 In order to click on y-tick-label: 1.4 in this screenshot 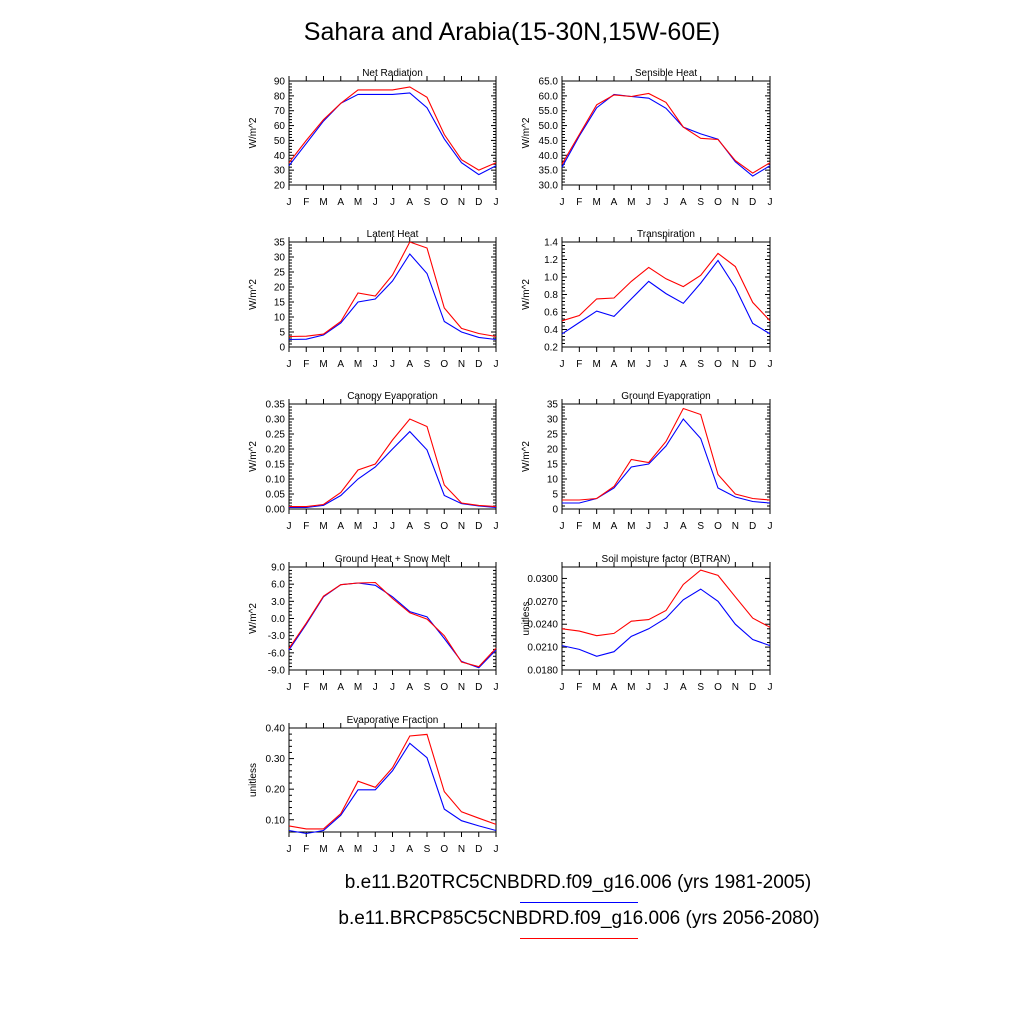, I will do `click(551, 243)`.